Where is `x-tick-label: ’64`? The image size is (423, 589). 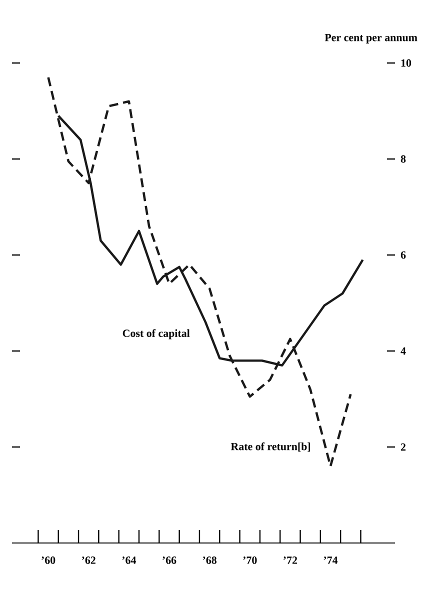 x-tick-label: ’64 is located at coordinates (129, 560).